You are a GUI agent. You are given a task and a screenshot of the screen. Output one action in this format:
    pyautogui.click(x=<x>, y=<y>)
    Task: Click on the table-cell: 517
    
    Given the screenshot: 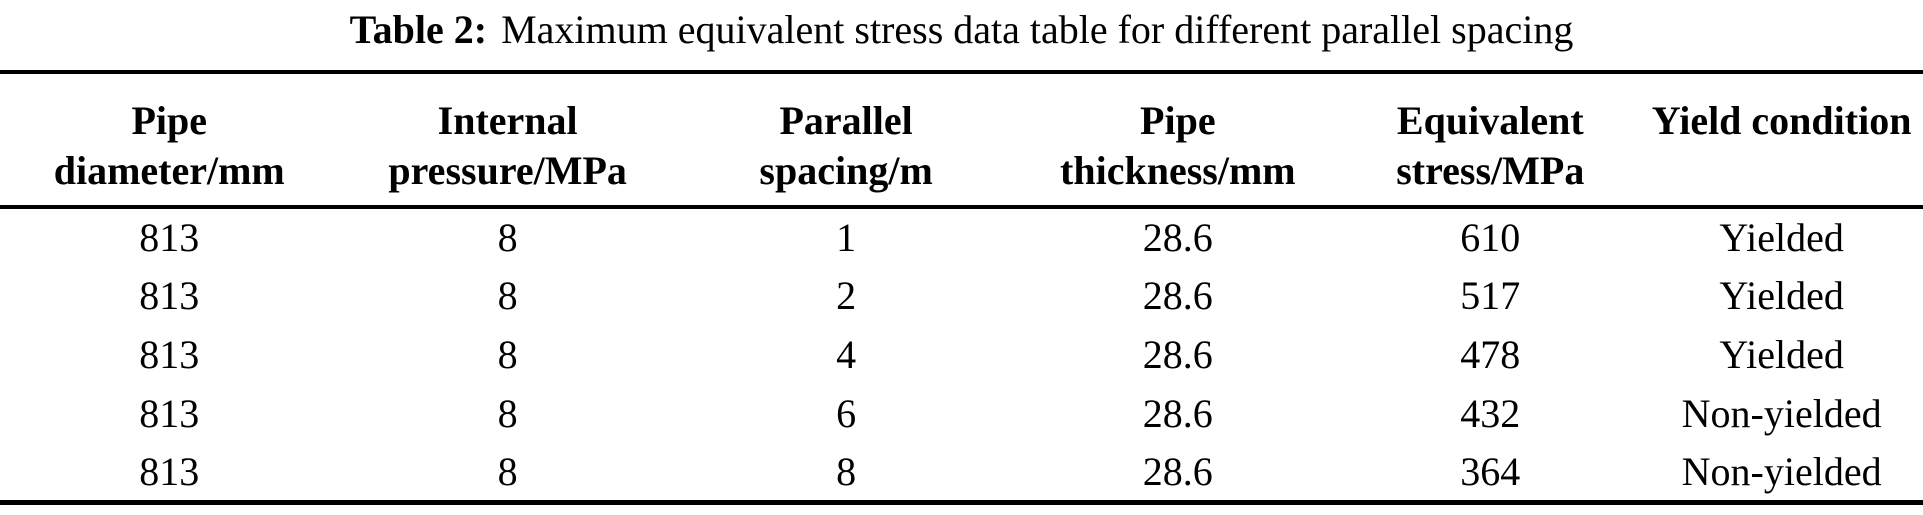 What is the action you would take?
    pyautogui.click(x=1490, y=295)
    